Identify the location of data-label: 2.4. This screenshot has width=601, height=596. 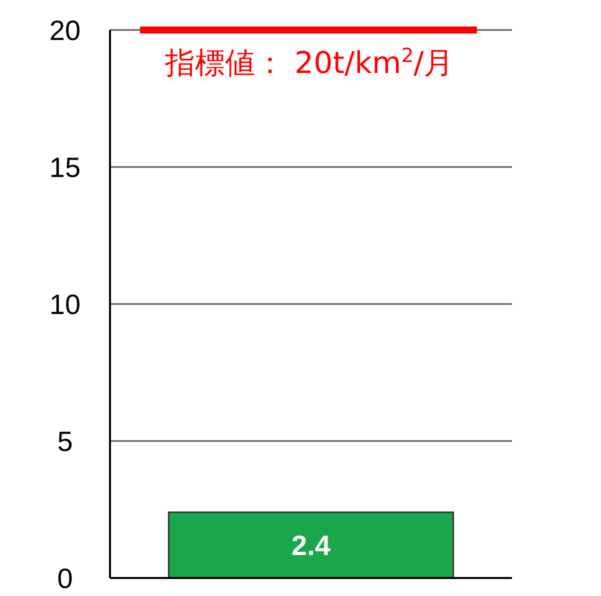
(311, 546).